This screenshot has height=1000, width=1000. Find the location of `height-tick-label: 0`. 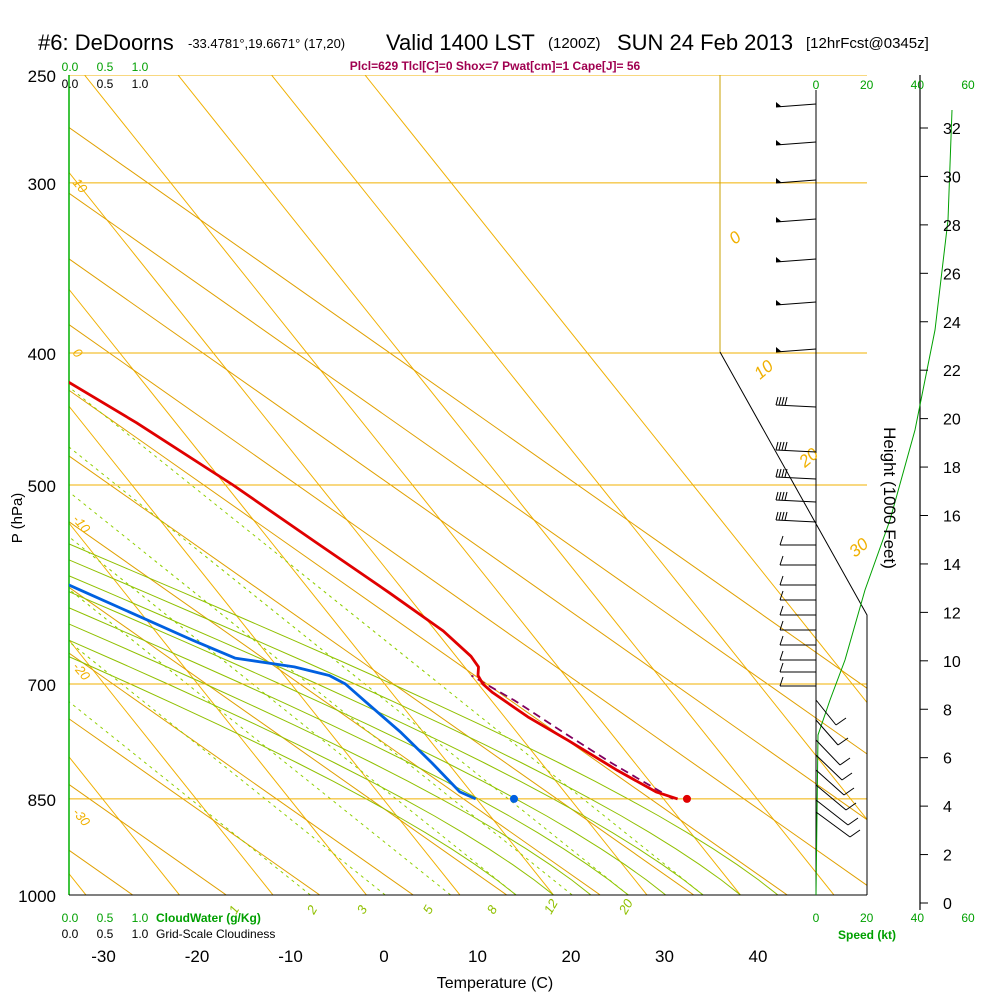

height-tick-label: 0 is located at coordinates (947, 904).